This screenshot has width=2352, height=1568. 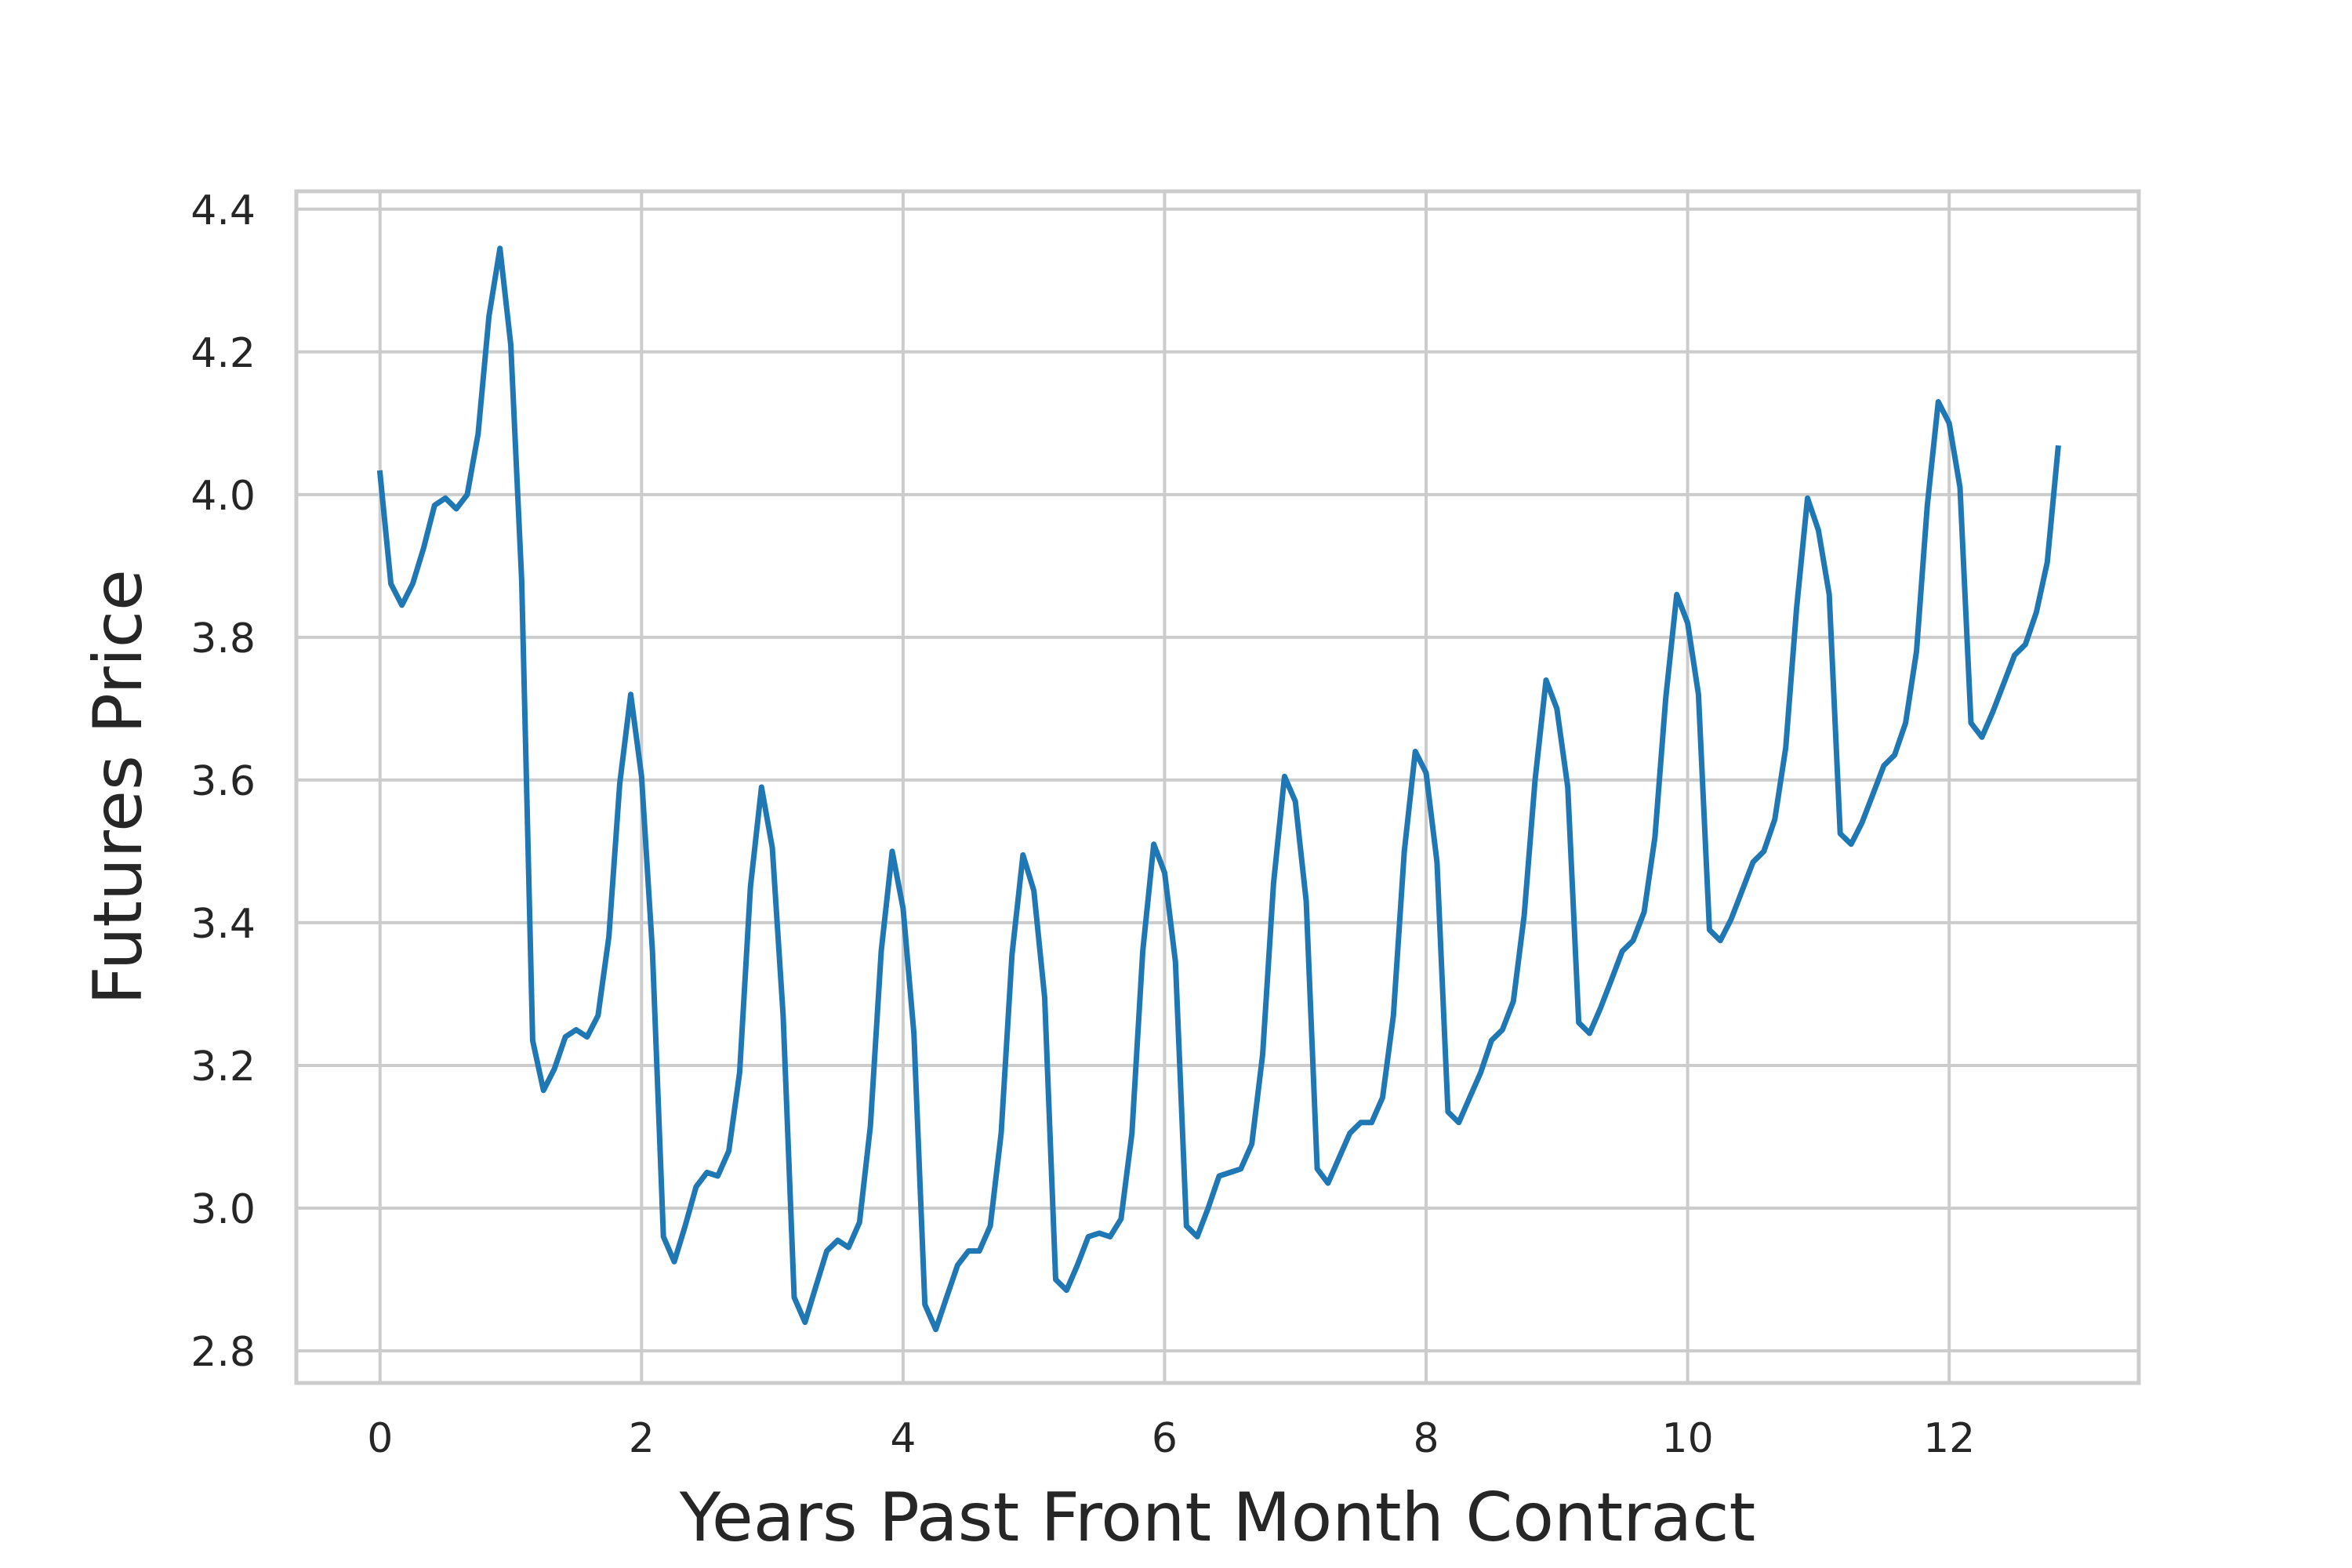 I want to click on x-tick-label: 0, so click(x=380, y=1438).